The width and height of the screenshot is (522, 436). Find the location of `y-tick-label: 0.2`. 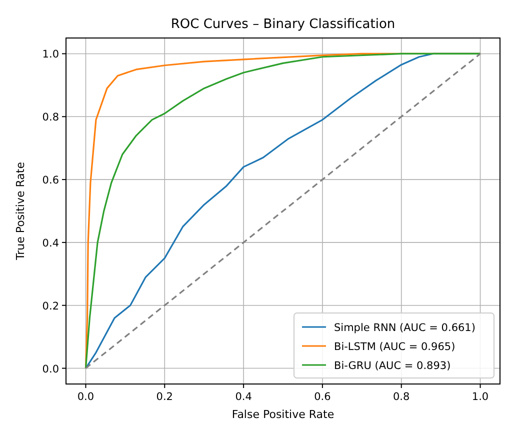

y-tick-label: 0.2 is located at coordinates (50, 306).